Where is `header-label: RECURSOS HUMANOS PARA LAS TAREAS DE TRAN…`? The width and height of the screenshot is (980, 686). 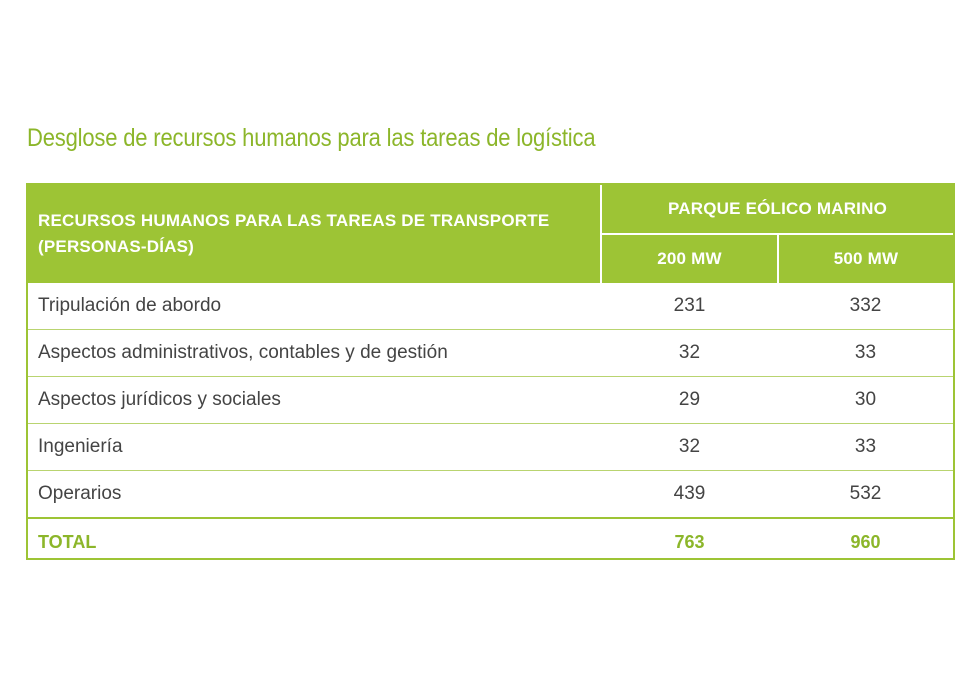 header-label: RECURSOS HUMANOS PARA LAS TAREAS DE TRAN… is located at coordinates (315, 234).